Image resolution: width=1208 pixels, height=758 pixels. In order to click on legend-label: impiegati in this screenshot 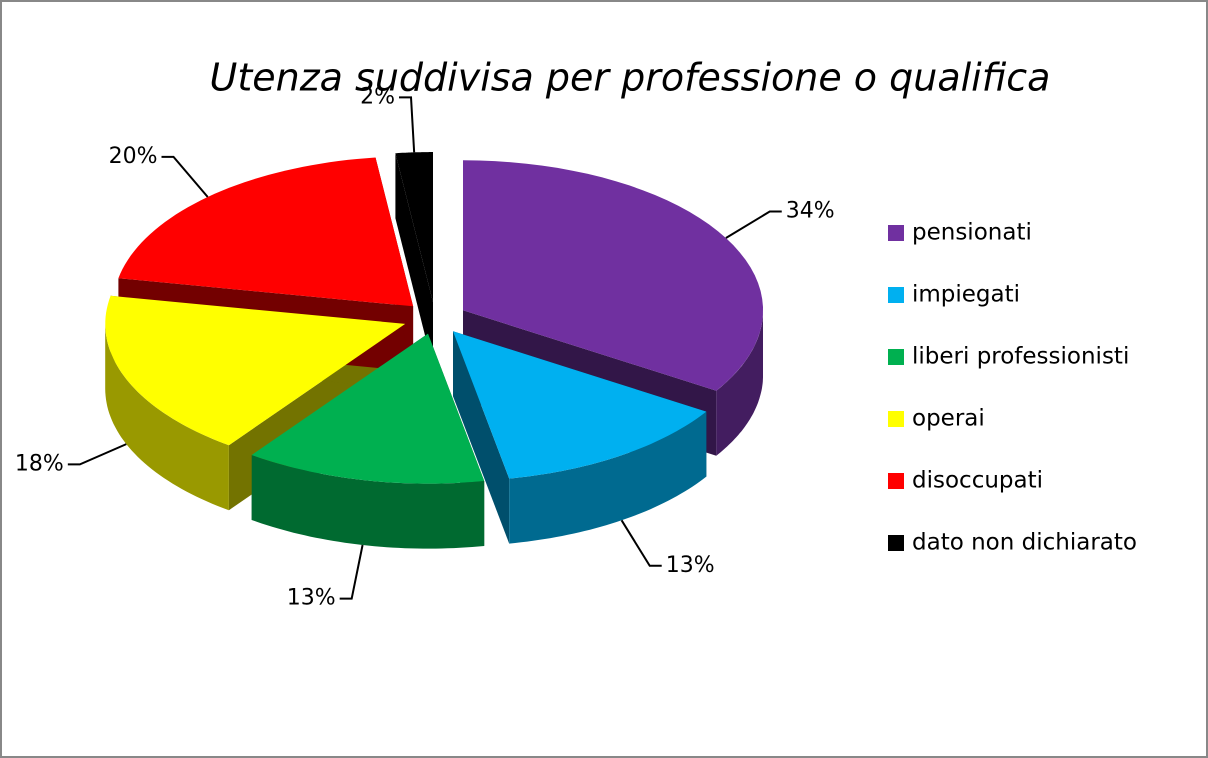, I will do `click(966, 295)`.